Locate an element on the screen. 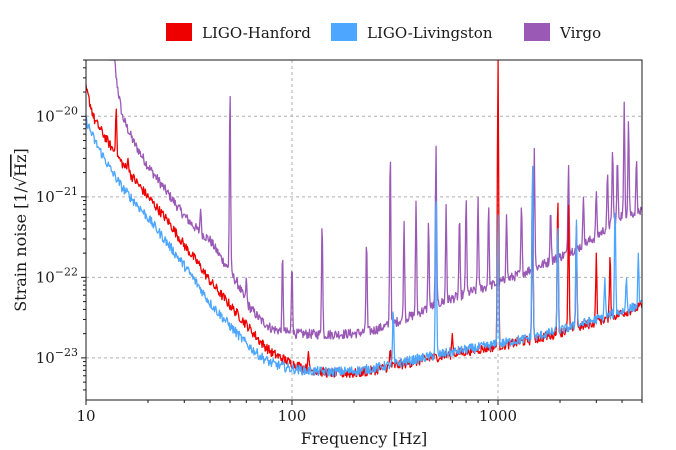 This screenshot has width=676, height=450. legend-label-0: LIGO-Hanford is located at coordinates (256, 33).